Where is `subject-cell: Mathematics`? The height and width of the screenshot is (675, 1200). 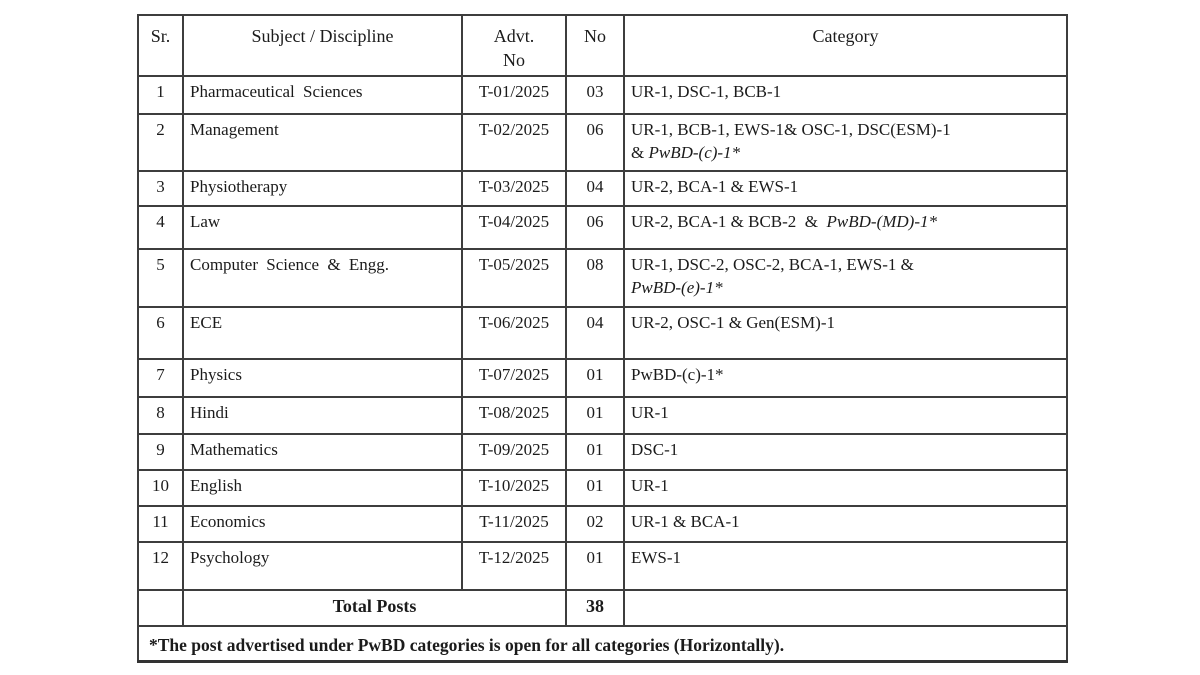 subject-cell: Mathematics is located at coordinates (322, 451).